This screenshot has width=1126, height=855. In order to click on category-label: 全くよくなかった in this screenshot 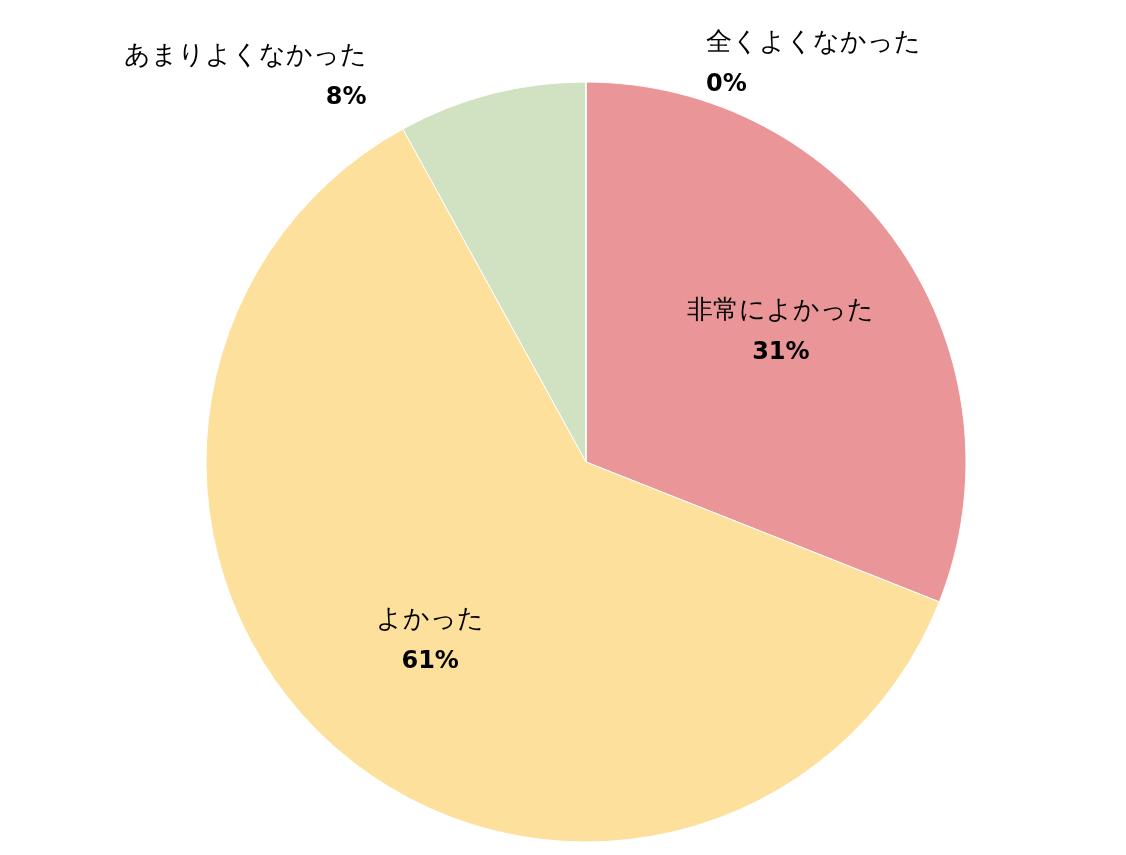, I will do `click(813, 41)`.